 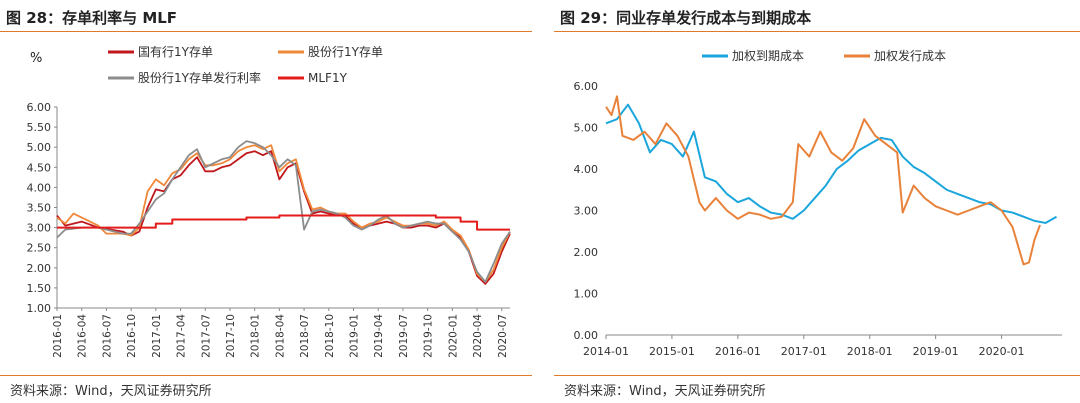 What do you see at coordinates (39, 248) in the screenshot?
I see `y-tick-label: 2.50` at bounding box center [39, 248].